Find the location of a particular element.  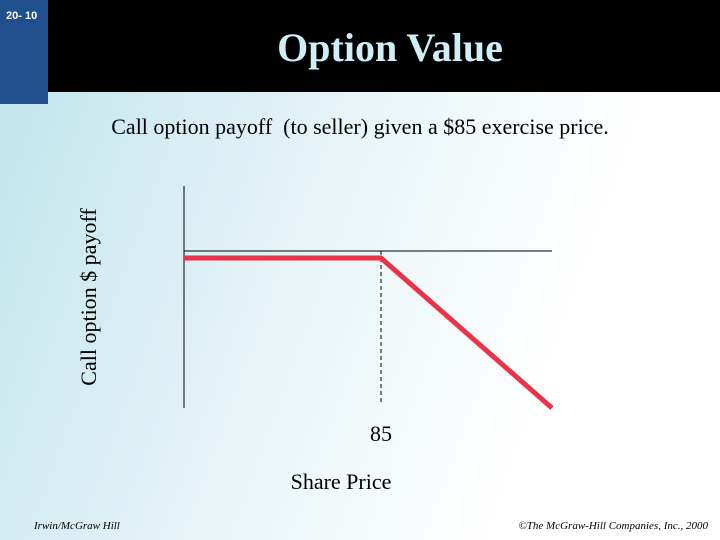

footer-copyright: ©The McGraw-Hill Companies, Inc., 2000 is located at coordinates (613, 526).